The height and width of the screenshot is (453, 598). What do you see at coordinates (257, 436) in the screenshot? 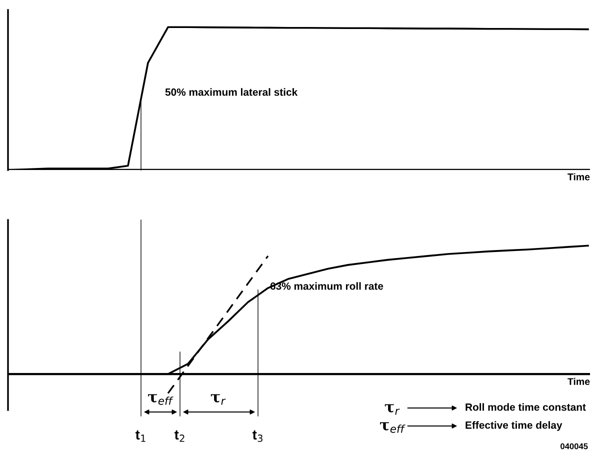
I see `text: t$_{3}$` at bounding box center [257, 436].